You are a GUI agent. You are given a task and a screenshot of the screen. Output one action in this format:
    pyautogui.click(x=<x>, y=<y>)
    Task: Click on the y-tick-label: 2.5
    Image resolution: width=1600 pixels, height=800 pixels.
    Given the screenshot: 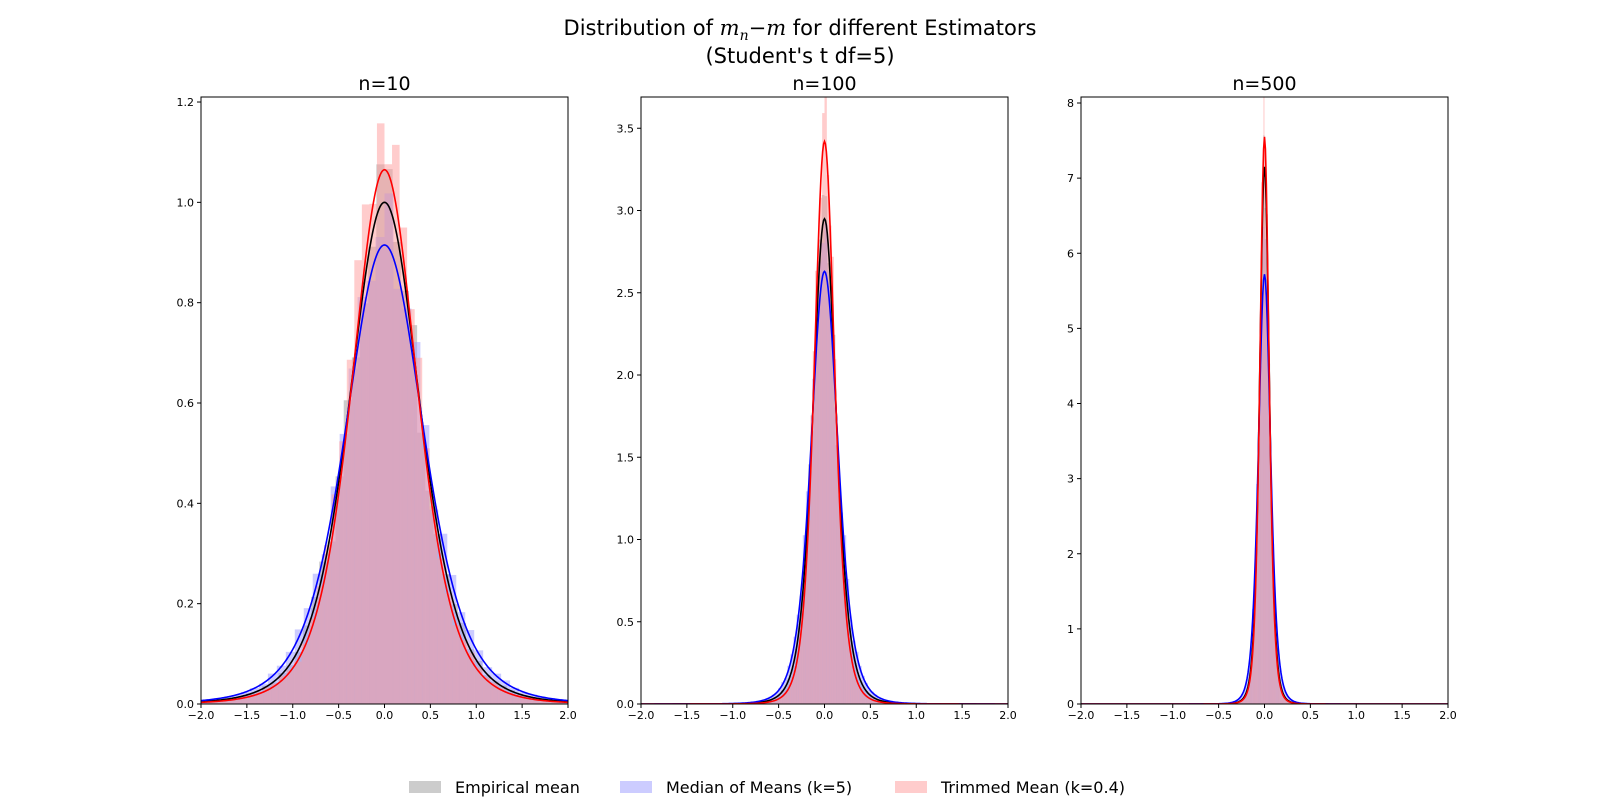 What is the action you would take?
    pyautogui.click(x=626, y=293)
    